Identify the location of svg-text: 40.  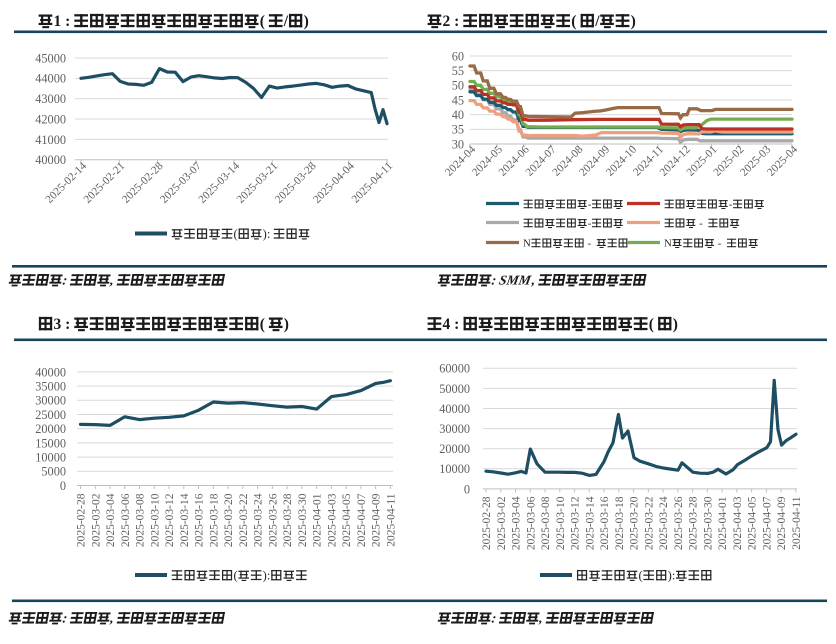
(458, 115).